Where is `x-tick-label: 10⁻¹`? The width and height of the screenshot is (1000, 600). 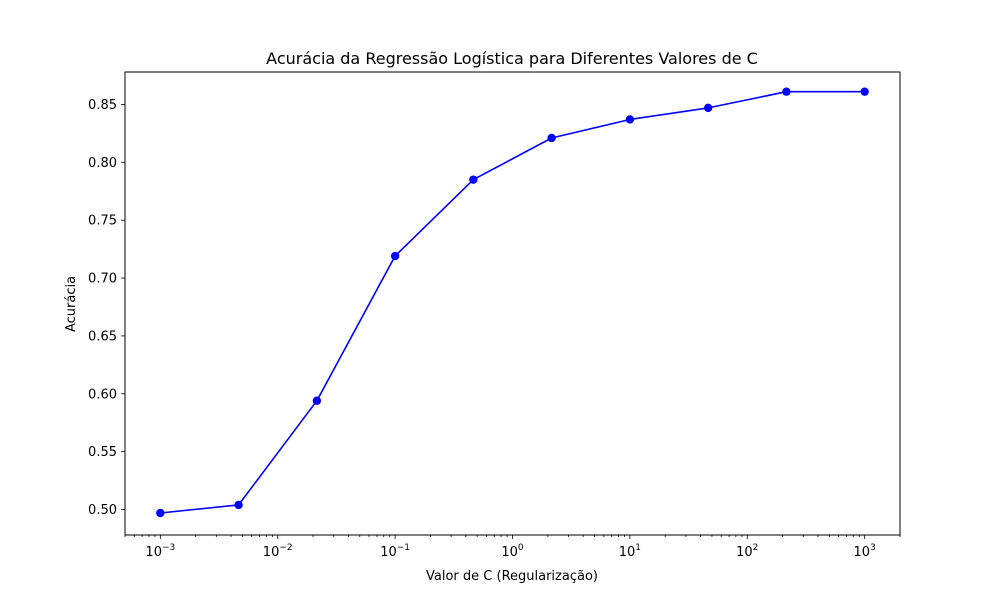 x-tick-label: 10⁻¹ is located at coordinates (395, 551).